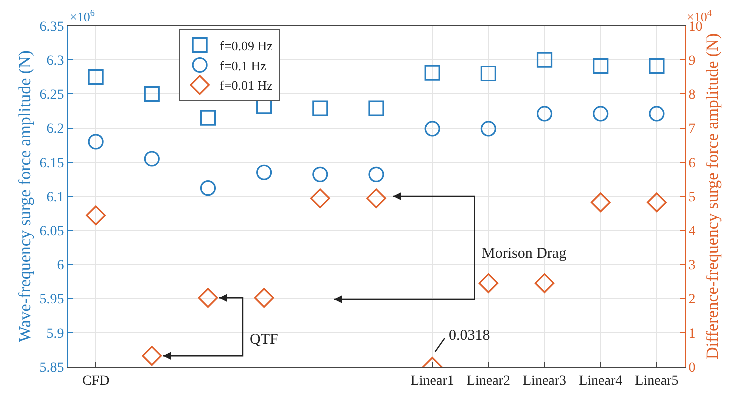 The image size is (737, 401). I want to click on y-tick-label: 5.95, so click(52, 300).